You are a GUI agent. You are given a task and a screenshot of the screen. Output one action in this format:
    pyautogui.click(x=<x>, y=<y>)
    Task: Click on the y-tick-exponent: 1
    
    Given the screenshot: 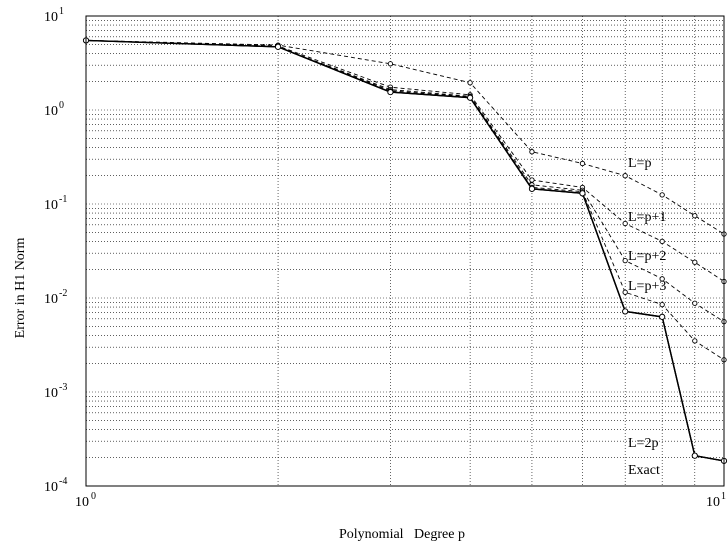 What is the action you would take?
    pyautogui.click(x=61, y=11)
    